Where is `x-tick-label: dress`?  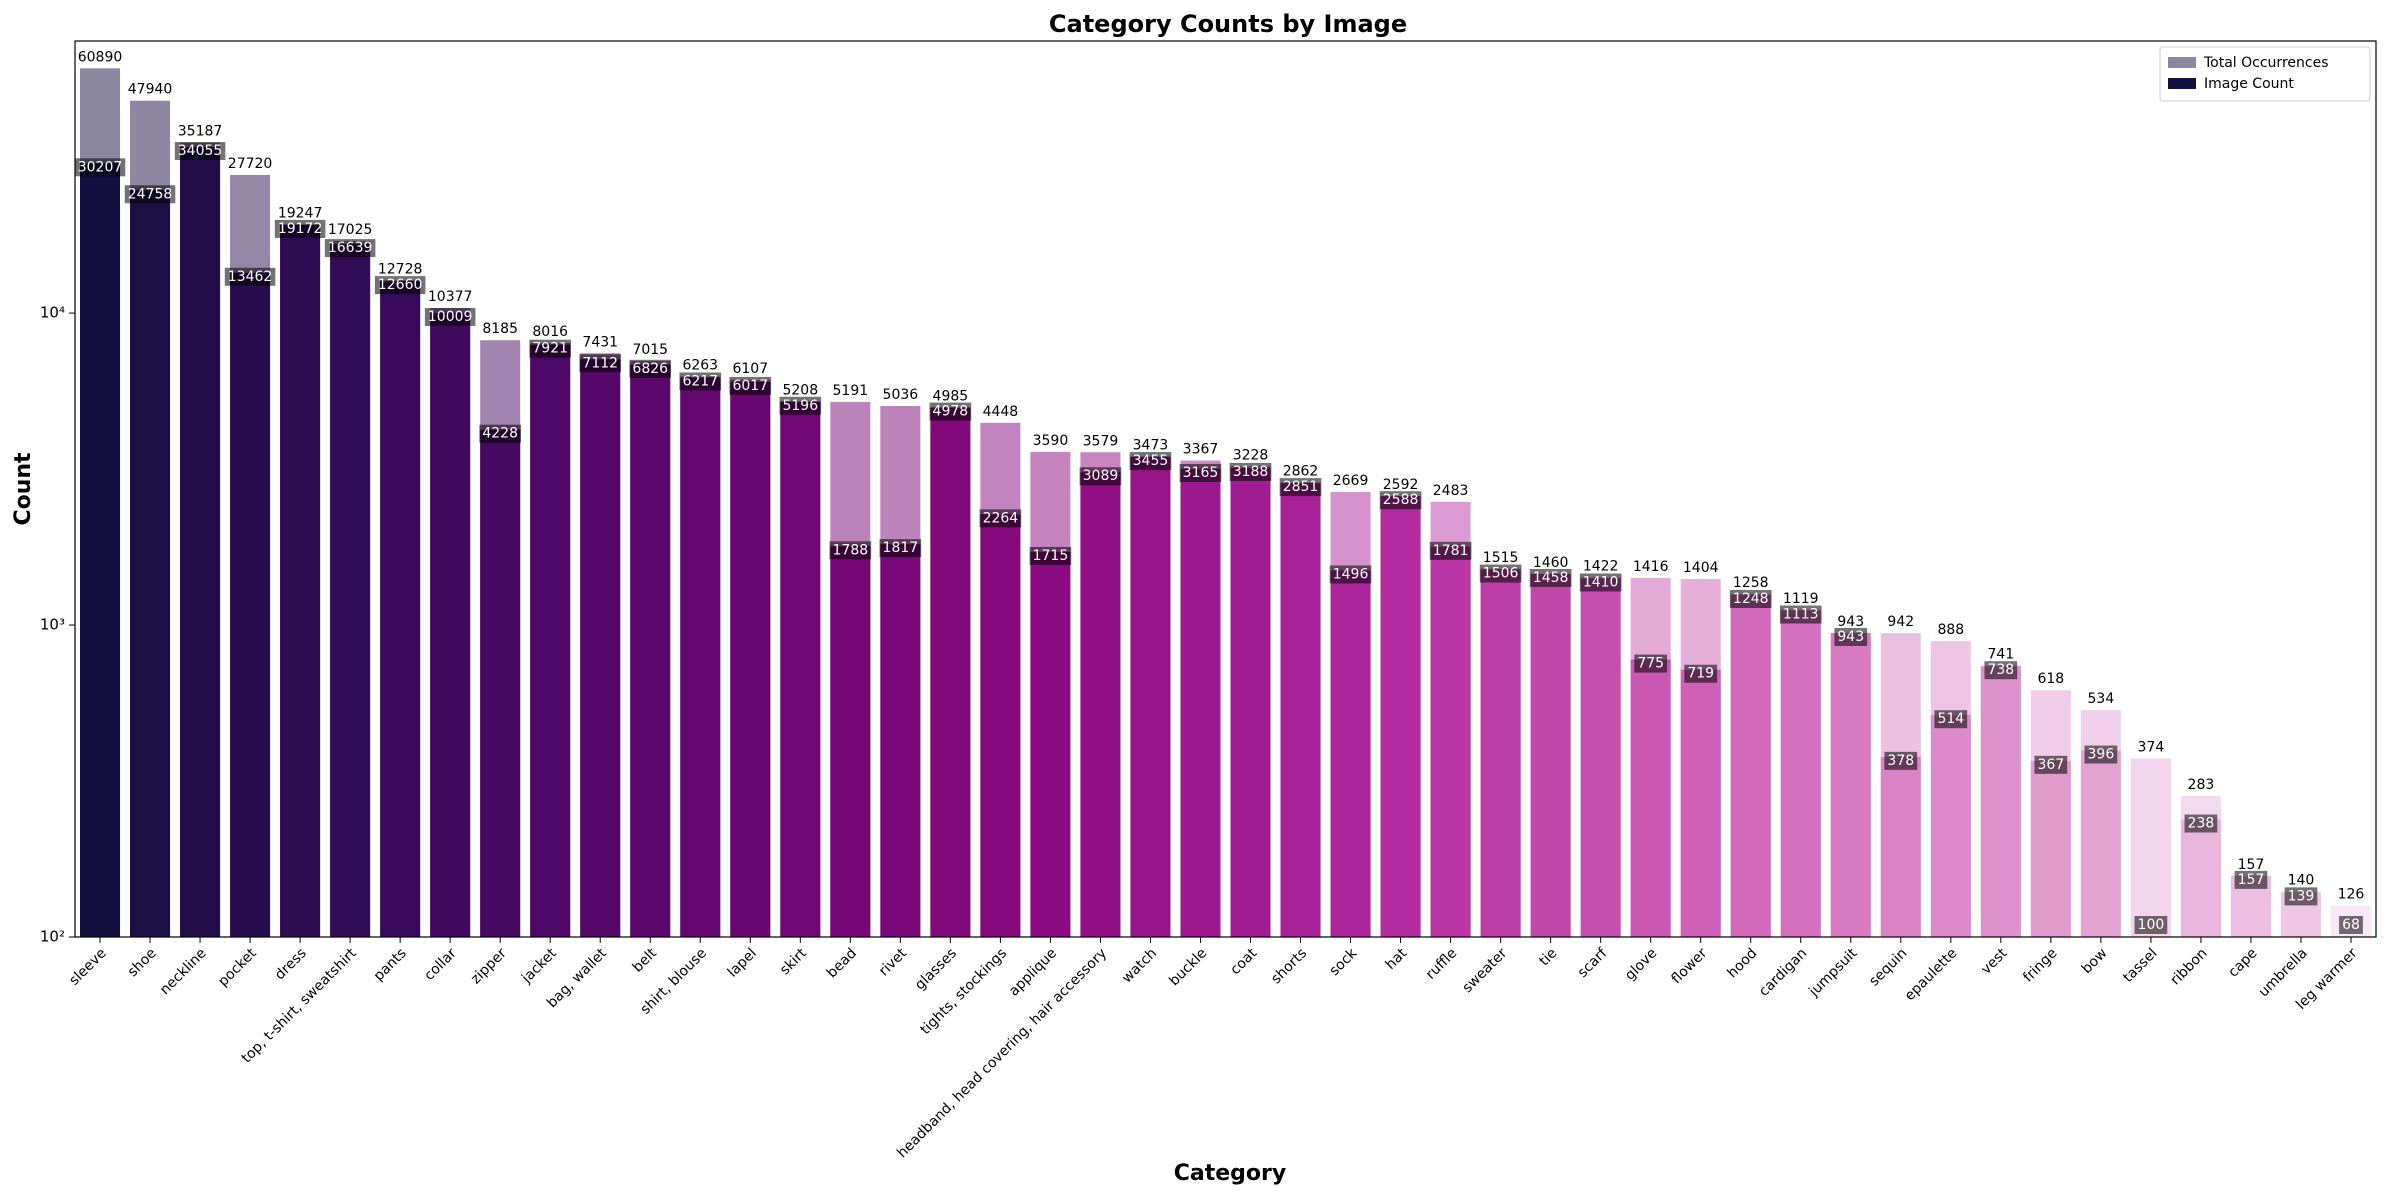 x-tick-label: dress is located at coordinates (291, 964).